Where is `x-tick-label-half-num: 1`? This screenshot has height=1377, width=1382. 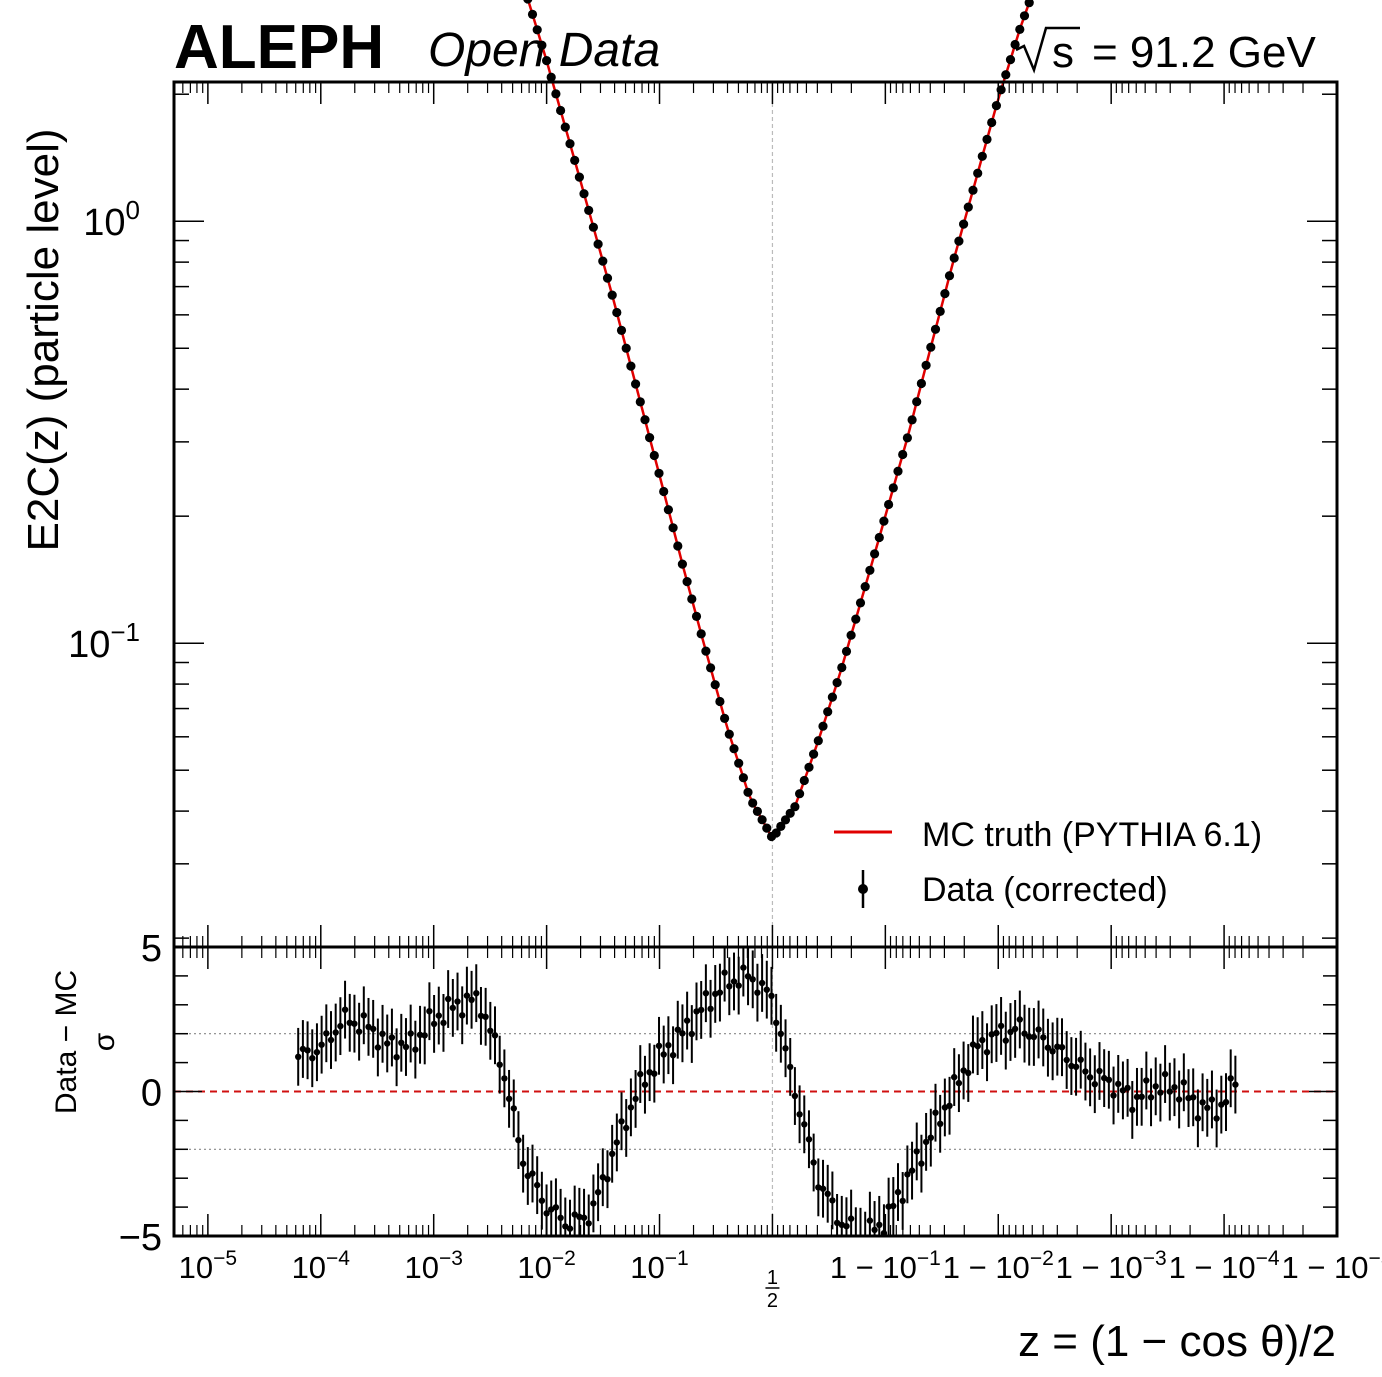 x-tick-label-half-num: 1 is located at coordinates (772, 1278).